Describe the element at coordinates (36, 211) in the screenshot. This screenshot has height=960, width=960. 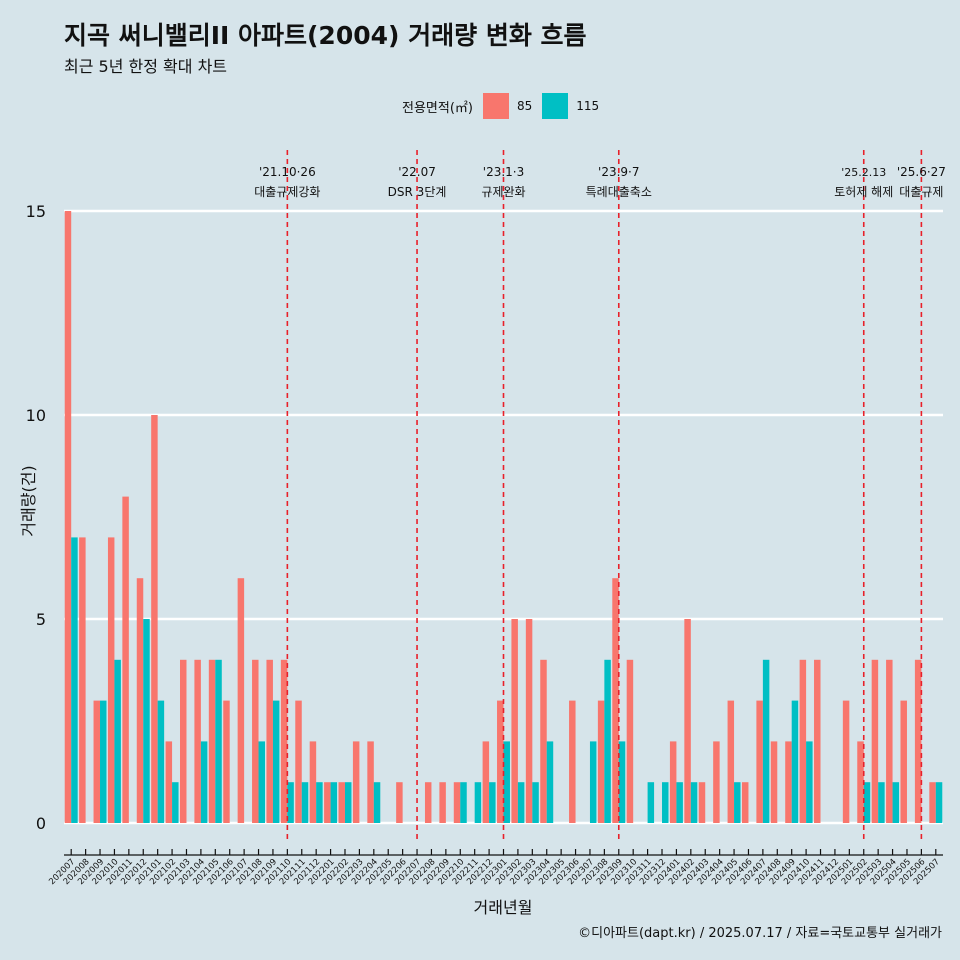
I see `y-tick-label: 15` at that location.